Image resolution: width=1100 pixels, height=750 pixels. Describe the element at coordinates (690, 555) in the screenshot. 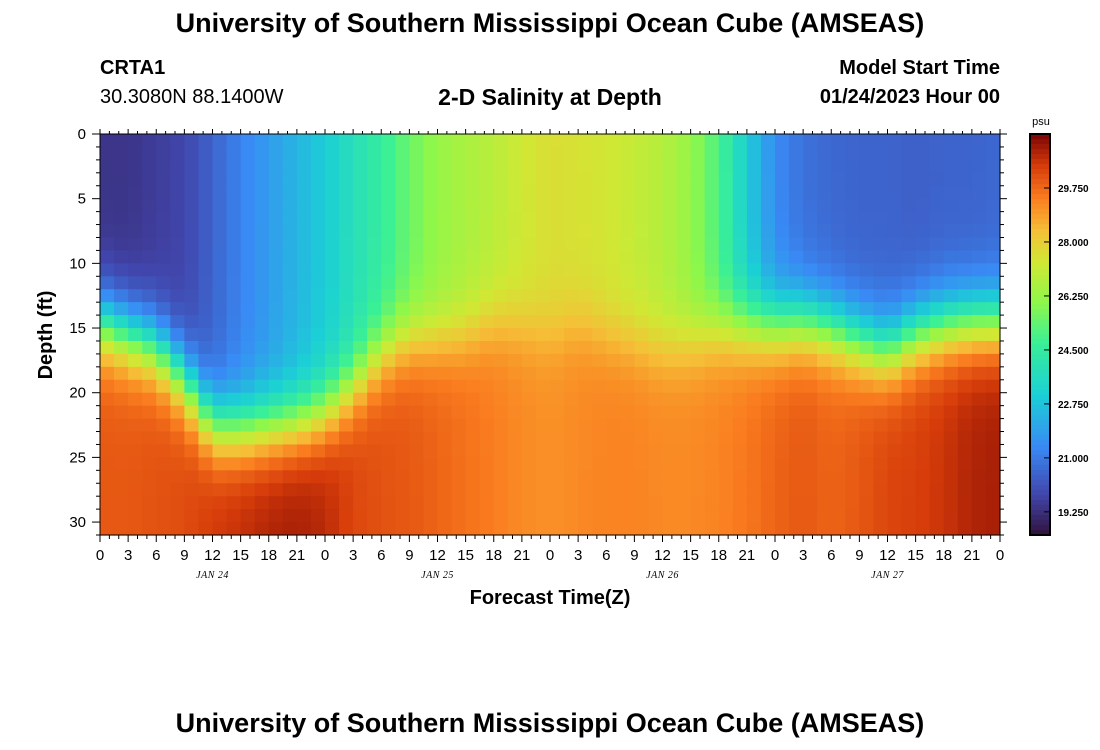

I see `x-tick-label: 15` at that location.